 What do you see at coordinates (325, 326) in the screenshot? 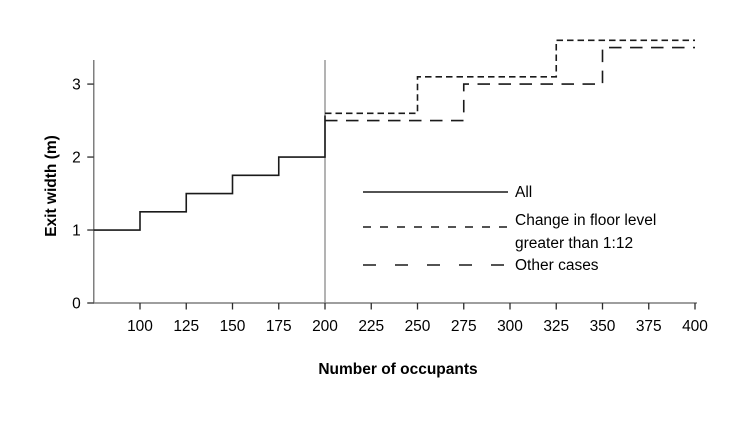
I see `x-tick-label-200: 200` at bounding box center [325, 326].